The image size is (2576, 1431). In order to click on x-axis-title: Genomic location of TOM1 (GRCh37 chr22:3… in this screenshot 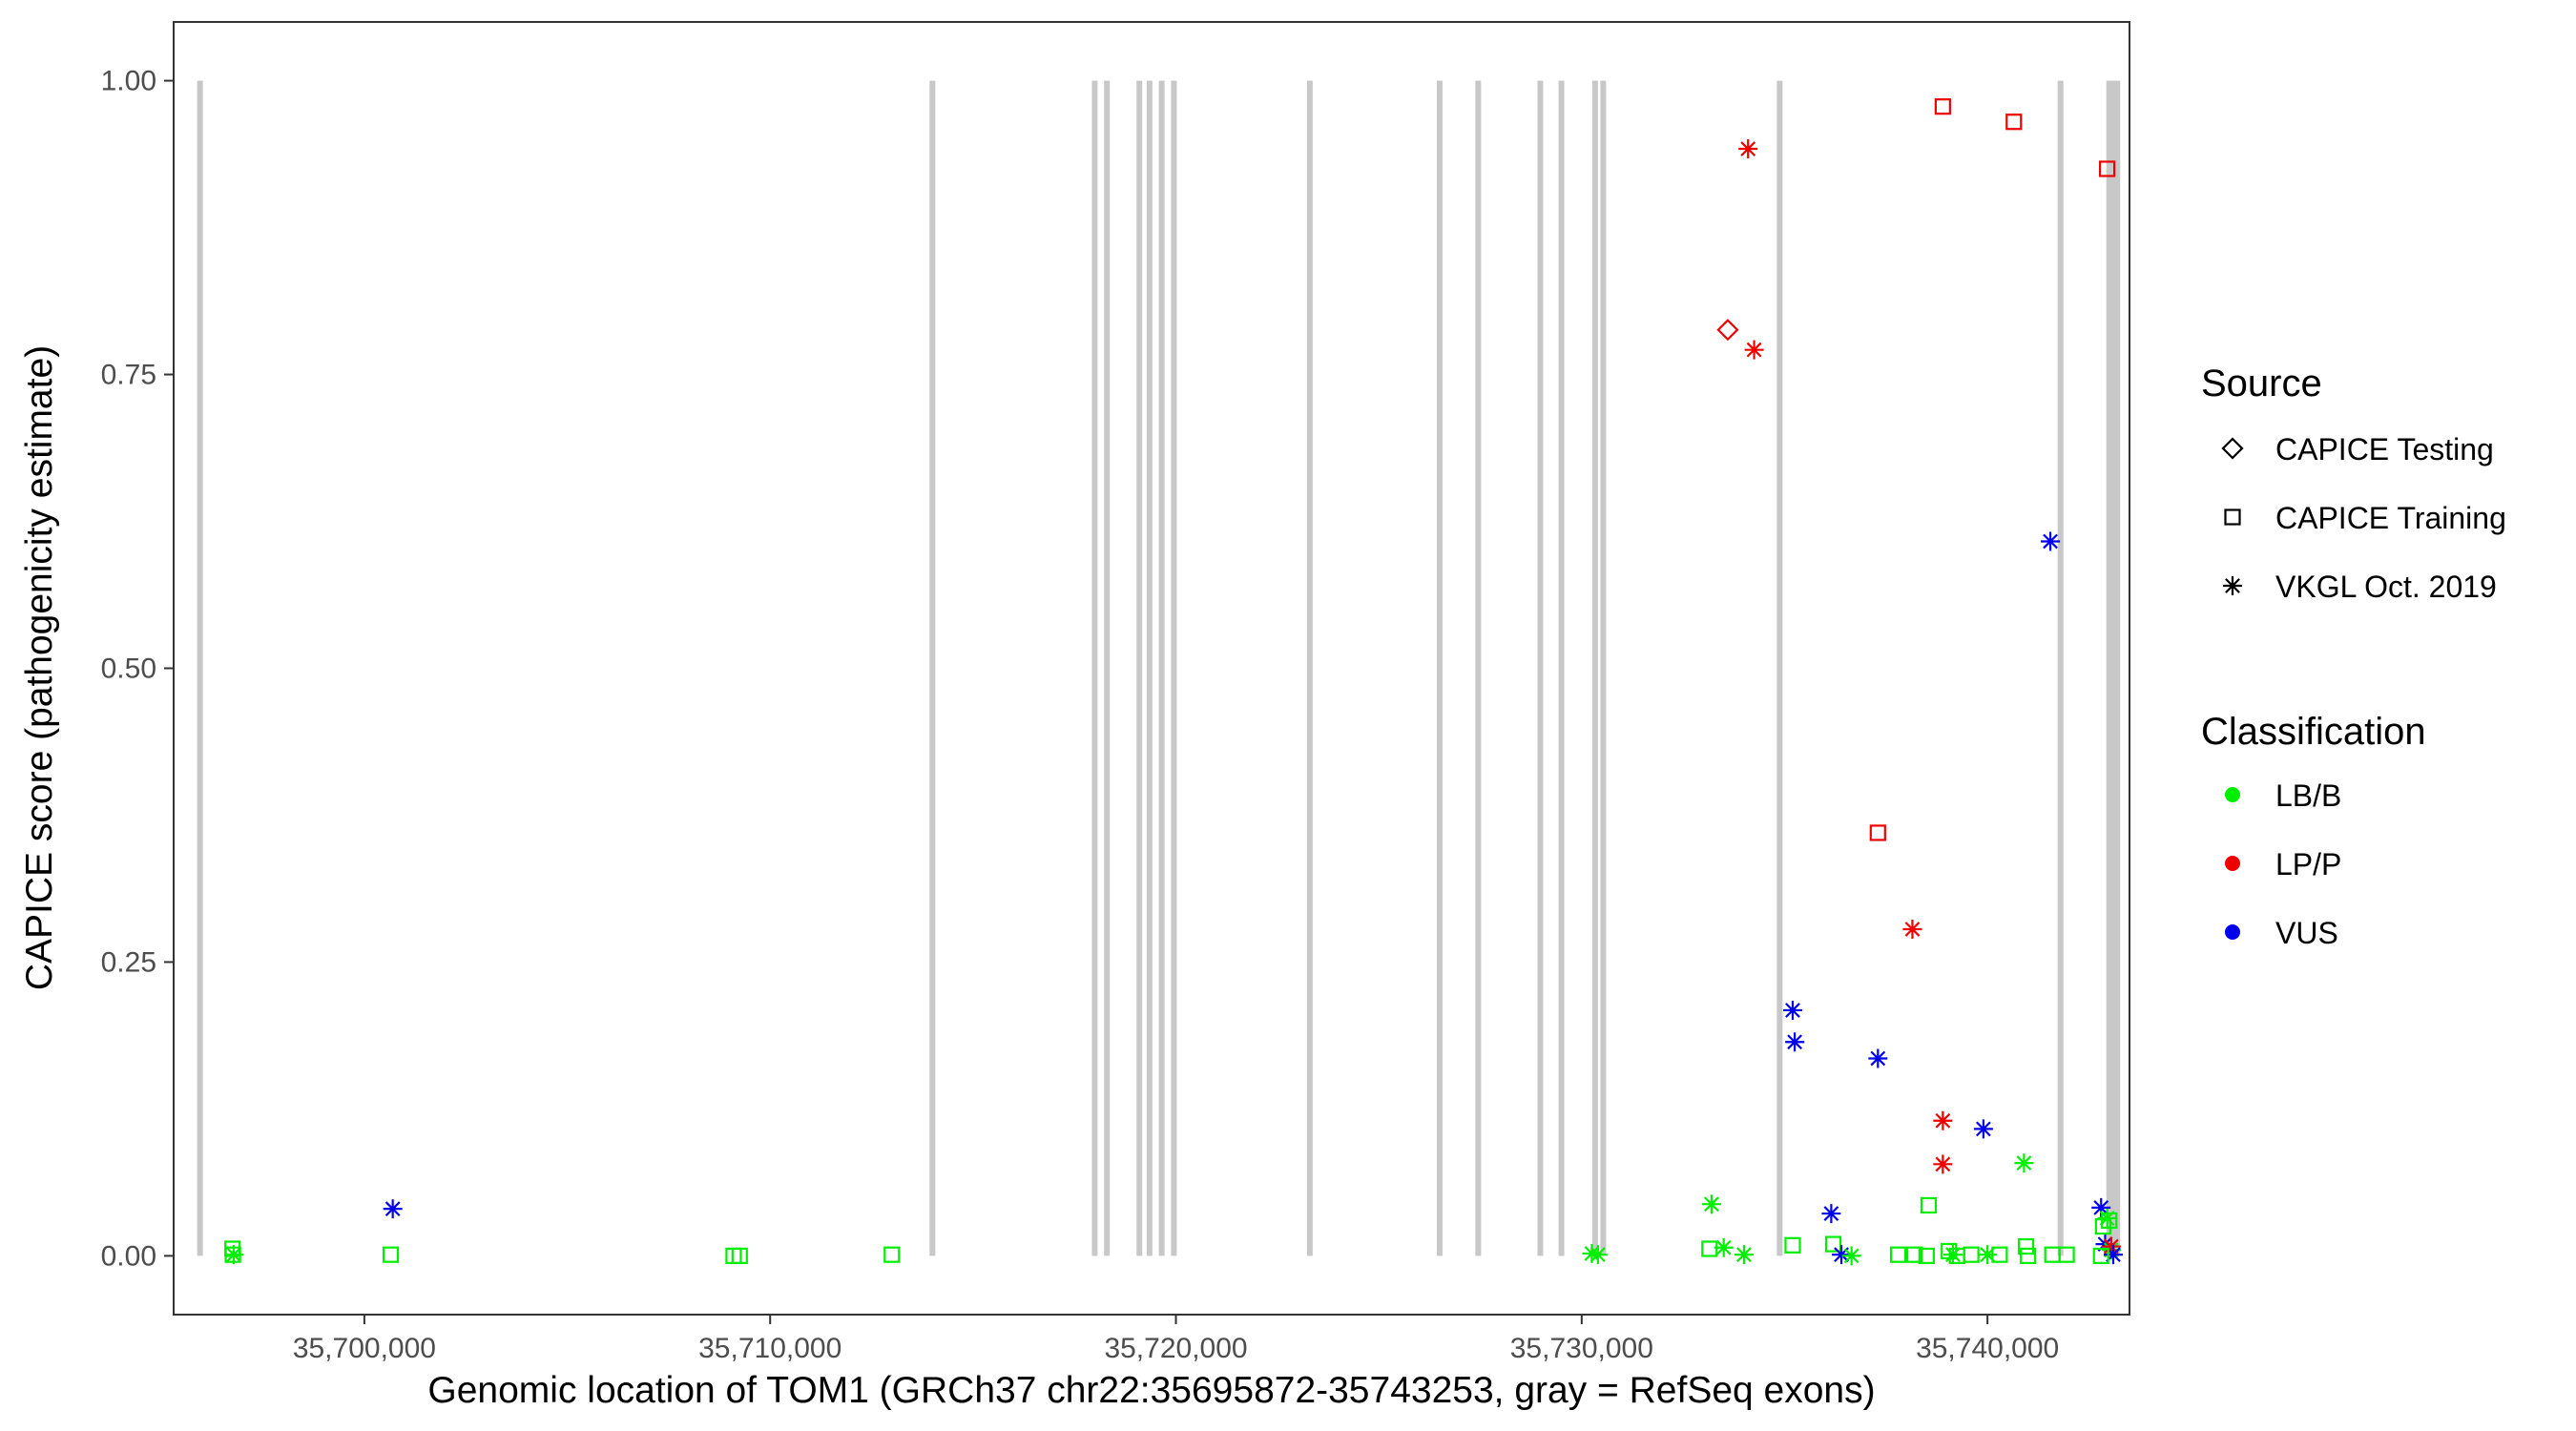, I will do `click(1151, 1390)`.